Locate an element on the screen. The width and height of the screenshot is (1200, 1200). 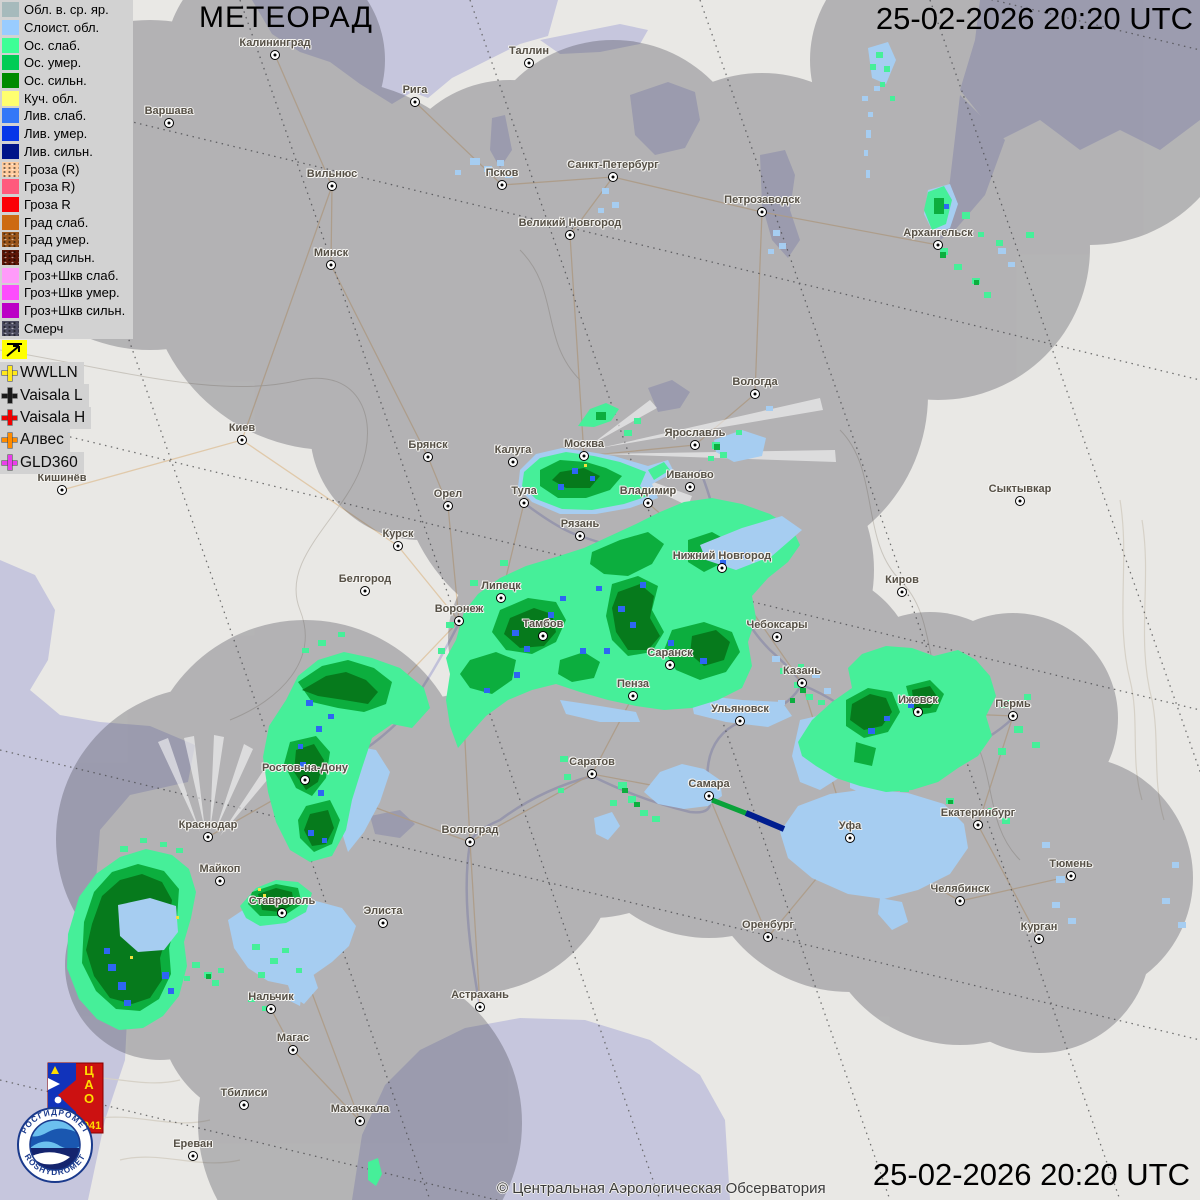
city-label: Ставрополь is located at coordinates (282, 901).